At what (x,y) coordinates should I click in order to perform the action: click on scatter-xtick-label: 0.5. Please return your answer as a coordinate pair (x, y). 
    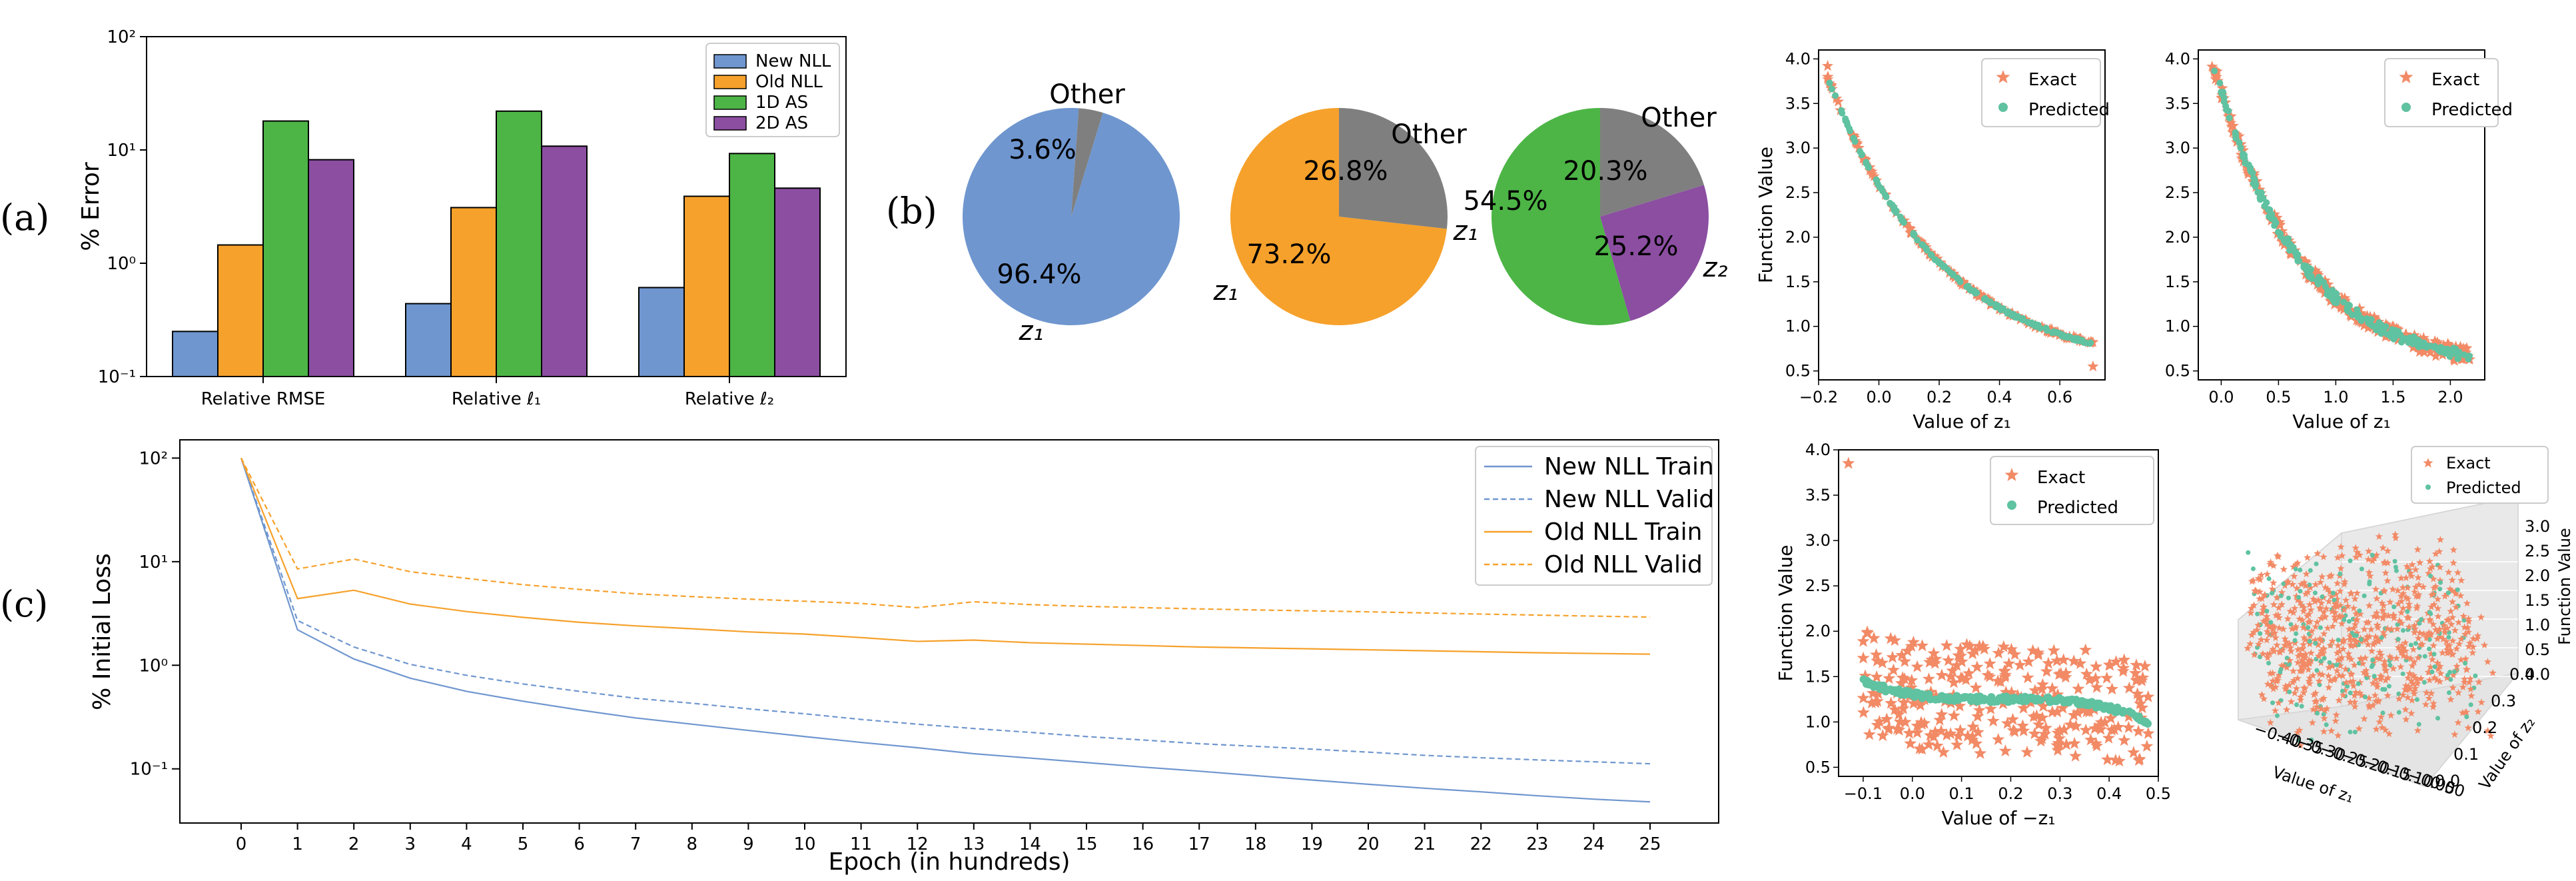
    Looking at the image, I should click on (2159, 793).